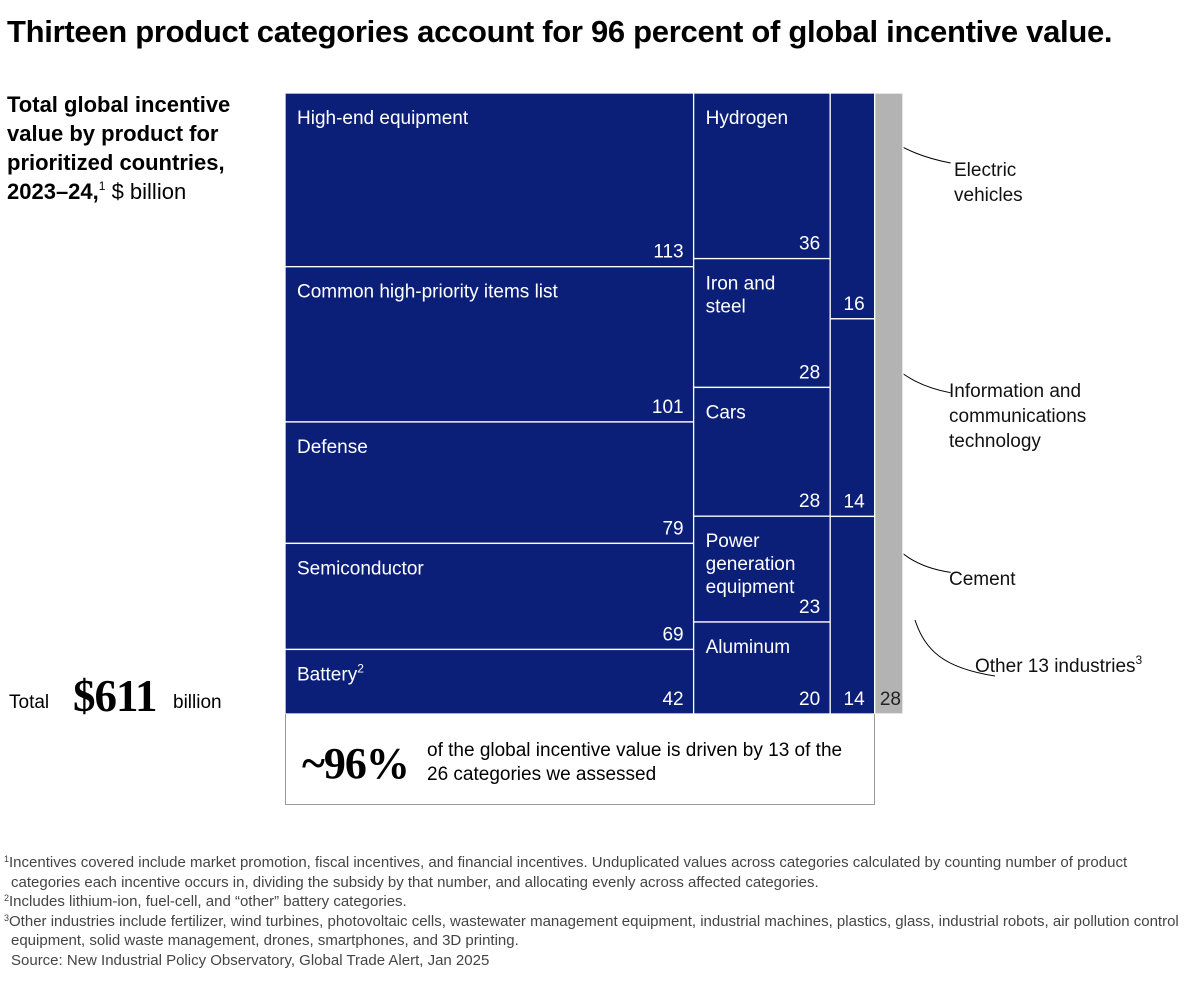  I want to click on callout-percent: ~96%, so click(356, 763).